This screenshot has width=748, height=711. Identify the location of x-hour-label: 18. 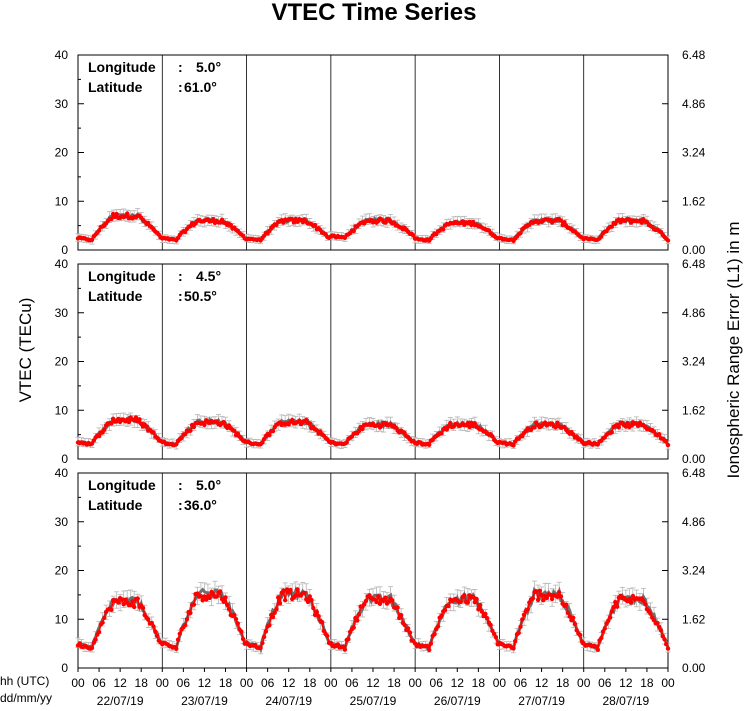
(310, 683).